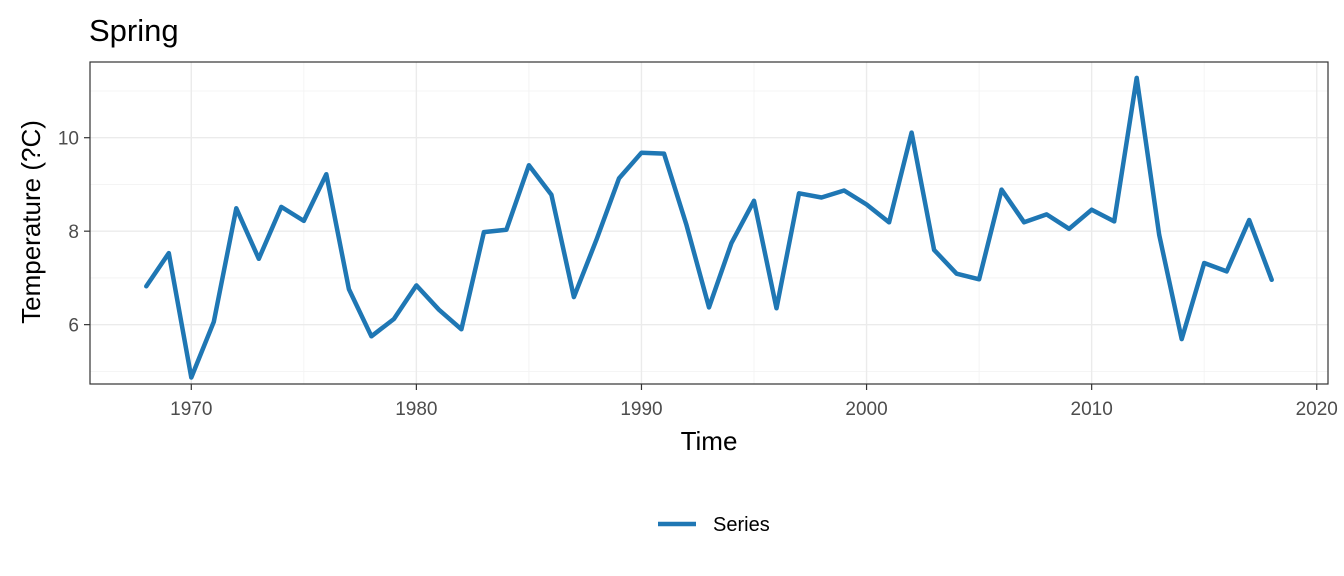 The height and width of the screenshot is (576, 1344). What do you see at coordinates (73, 326) in the screenshot?
I see `y-tick-label: 6` at bounding box center [73, 326].